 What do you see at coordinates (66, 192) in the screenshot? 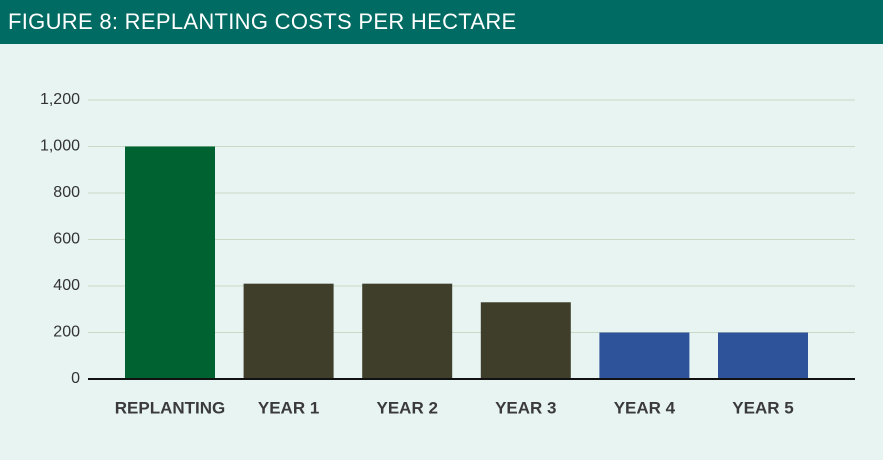
I see `y-tick-label: 800` at bounding box center [66, 192].